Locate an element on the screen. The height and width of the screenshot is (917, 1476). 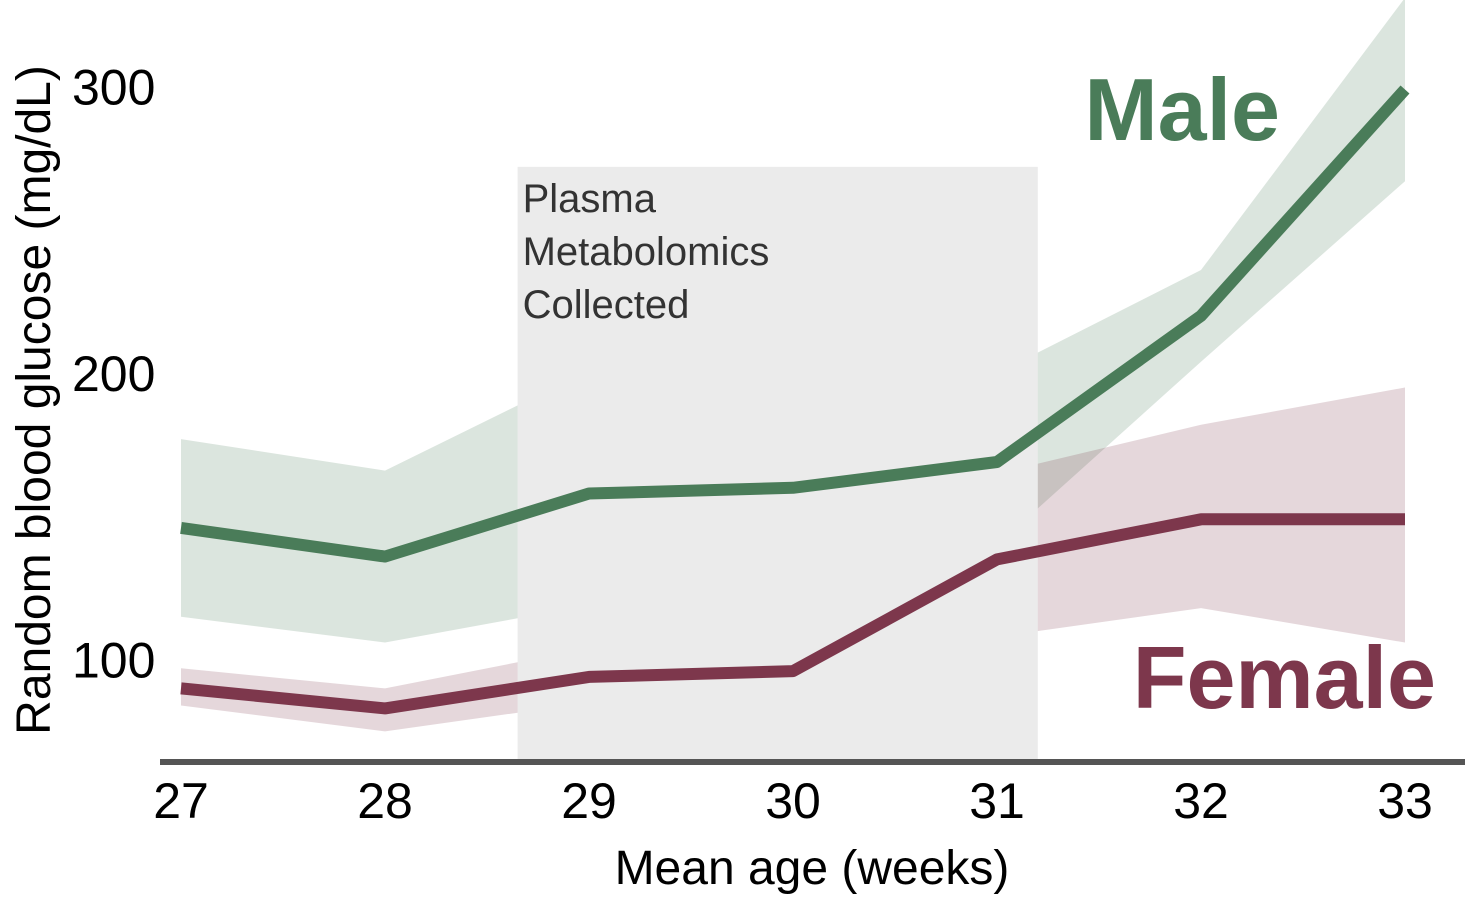
annotation-line-0: Plasma is located at coordinates (590, 199).